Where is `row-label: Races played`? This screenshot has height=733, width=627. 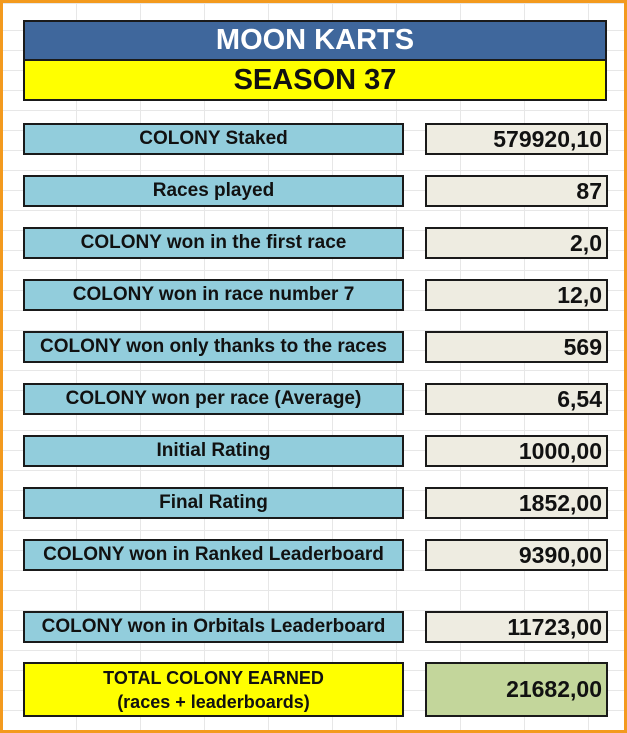
row-label: Races played is located at coordinates (213, 190).